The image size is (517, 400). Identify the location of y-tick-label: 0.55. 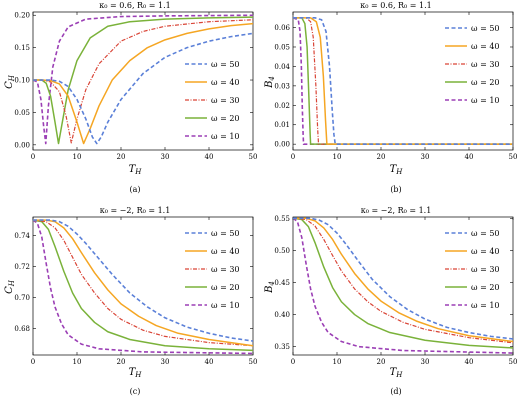
(282, 219).